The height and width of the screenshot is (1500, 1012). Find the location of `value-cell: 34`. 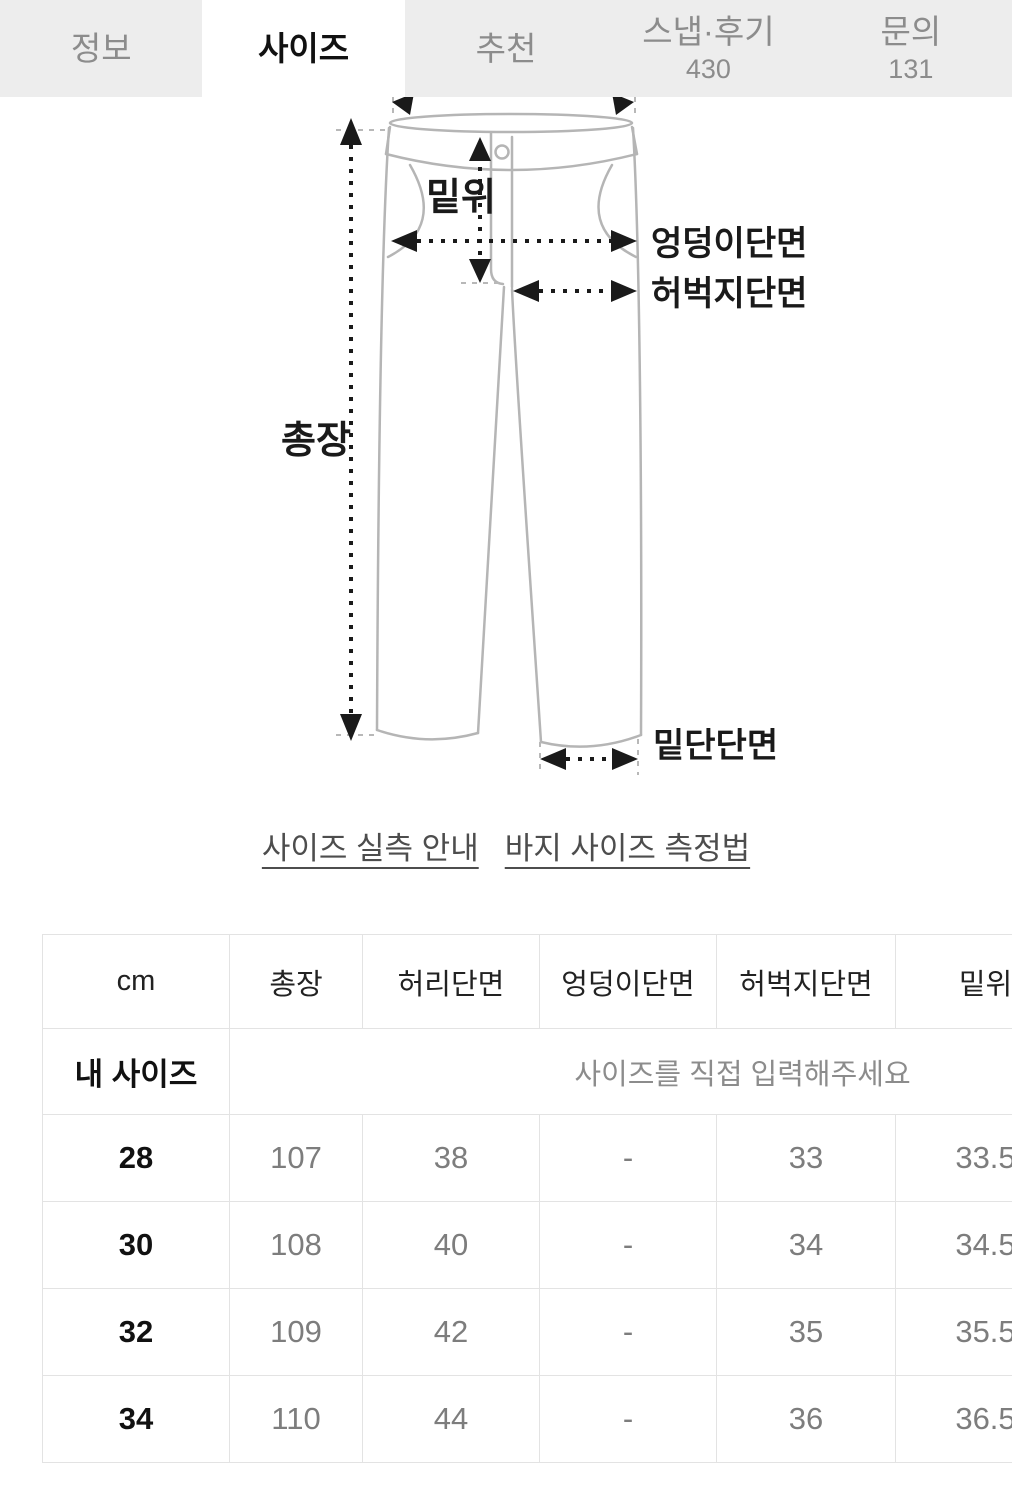

value-cell: 34 is located at coordinates (806, 1245).